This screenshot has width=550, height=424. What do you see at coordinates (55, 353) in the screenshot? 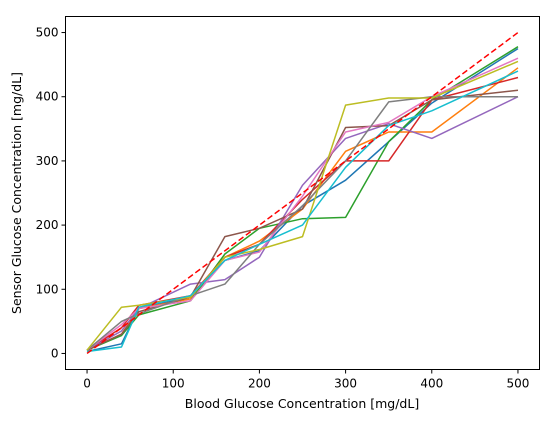
I see `y-tick-label: 0` at bounding box center [55, 353].